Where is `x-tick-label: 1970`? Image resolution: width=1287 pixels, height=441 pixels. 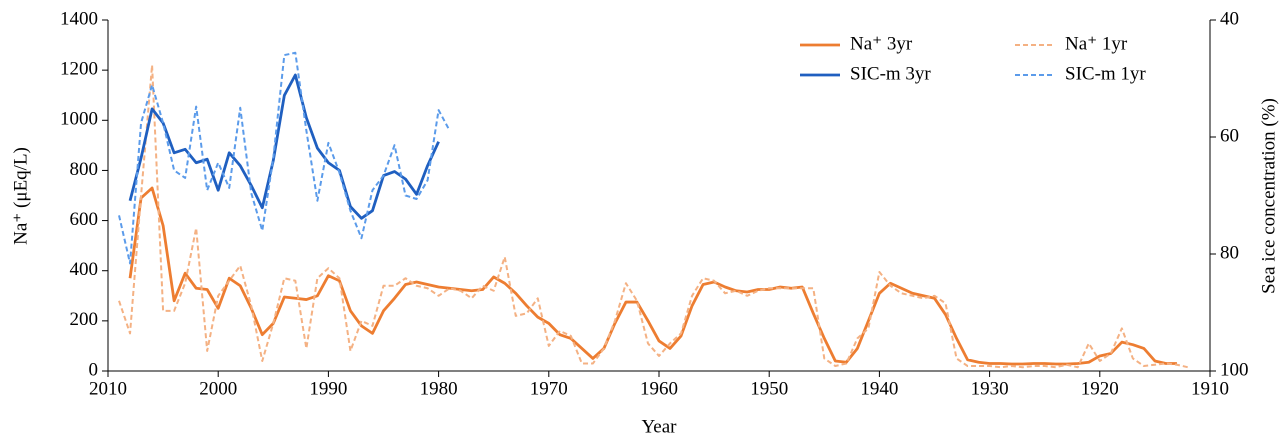
x-tick-label: 1970 is located at coordinates (549, 388).